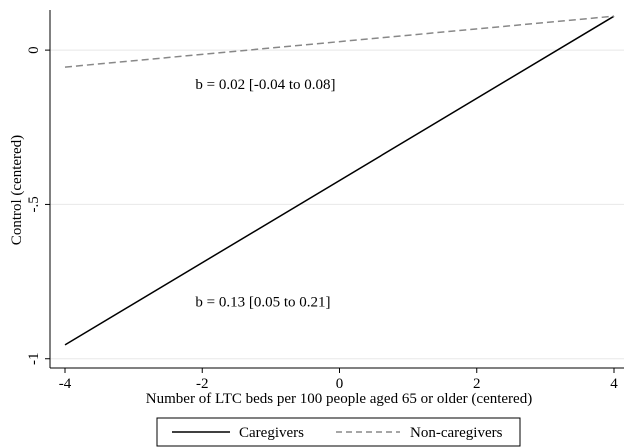 This screenshot has width=624, height=448. Describe the element at coordinates (614, 384) in the screenshot. I see `x-tick-label: 4` at that location.